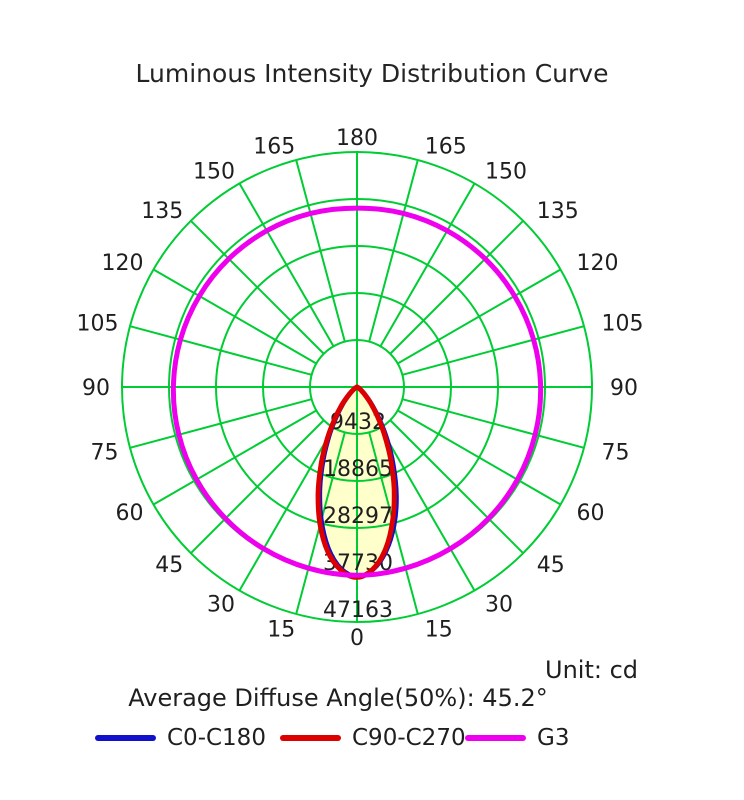 Image resolution: width=744 pixels, height=800 pixels. I want to click on angle-label-120-left: 120, so click(122, 263).